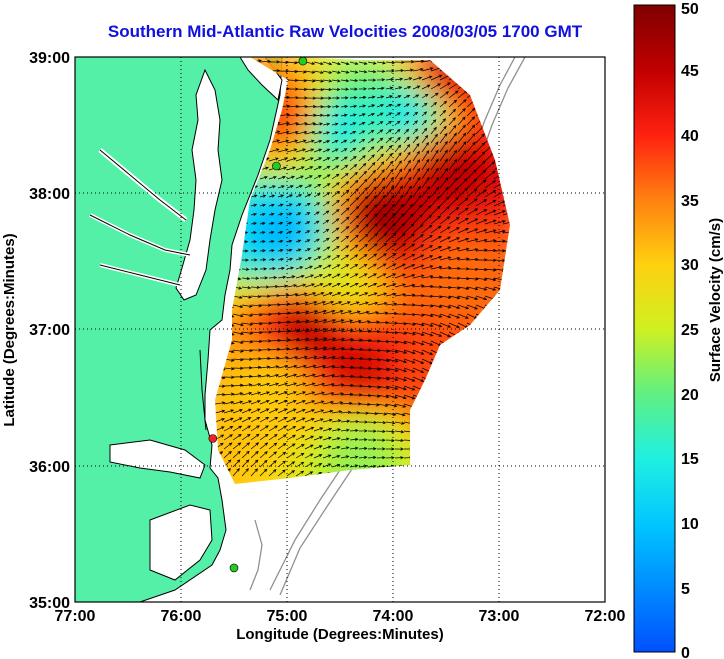 The height and width of the screenshot is (659, 724). I want to click on pamlico-sound, so click(181, 542).